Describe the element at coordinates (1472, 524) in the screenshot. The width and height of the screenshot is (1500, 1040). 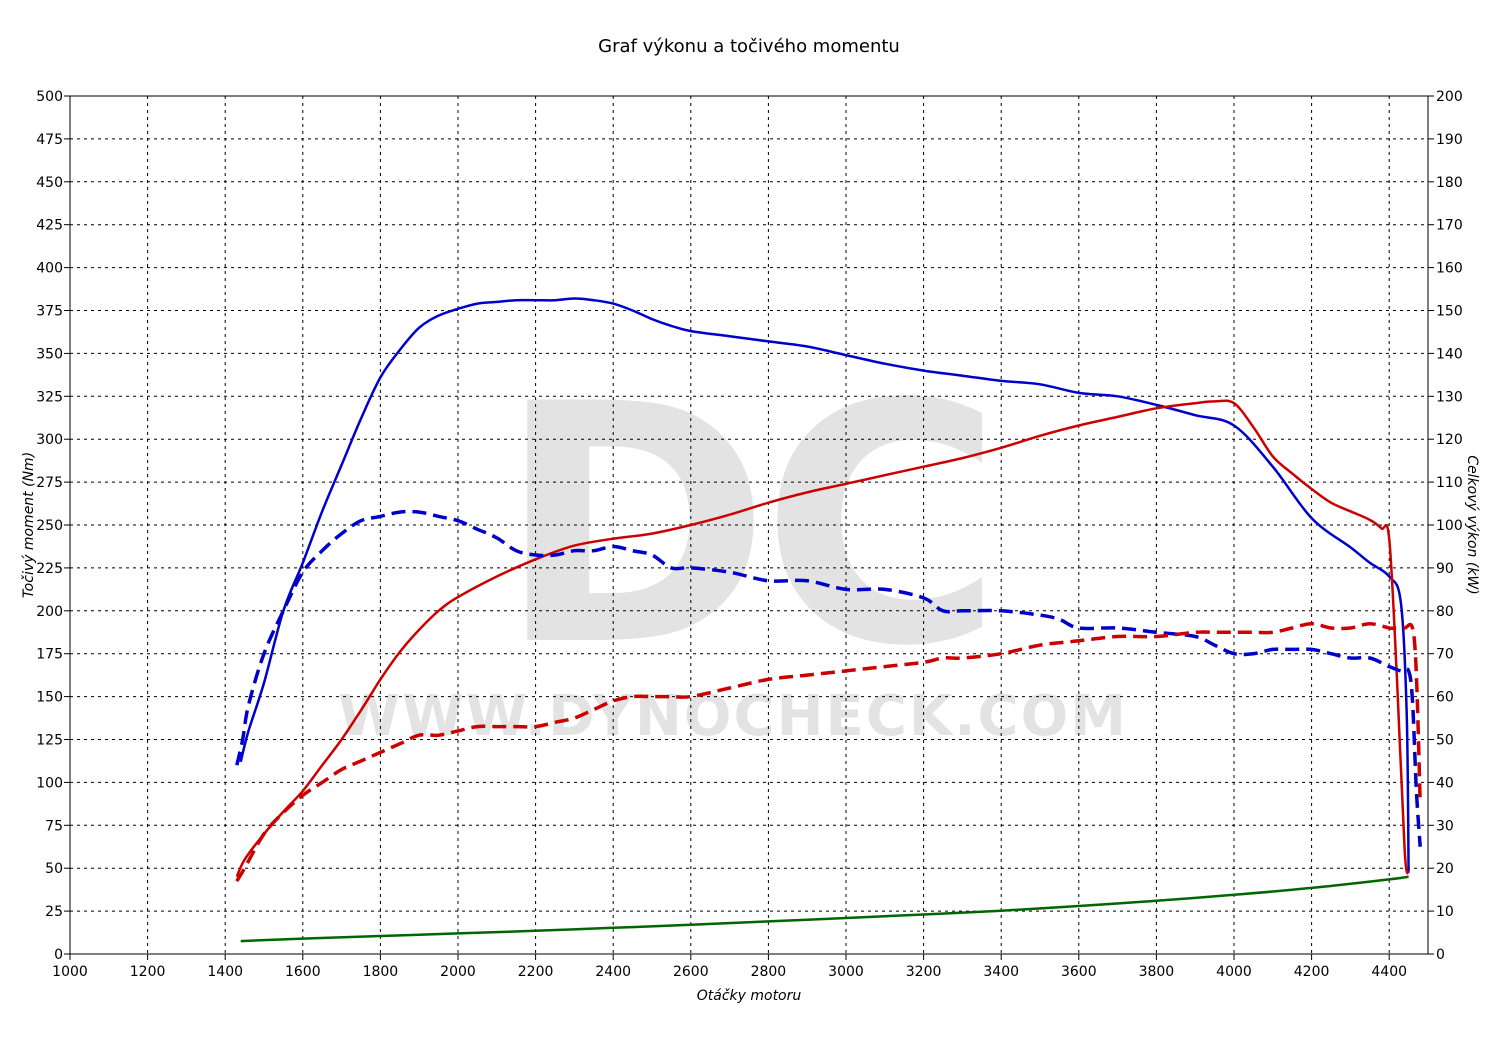
I see `y-axis-label-right: Celkový výkon (kW)` at that location.